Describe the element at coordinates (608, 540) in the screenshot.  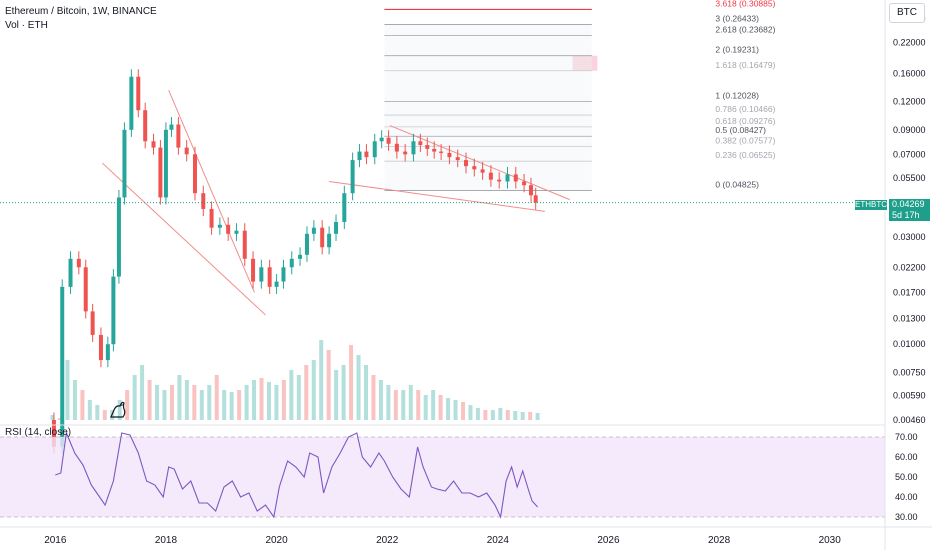
I see `x-tick-label: 2026` at that location.